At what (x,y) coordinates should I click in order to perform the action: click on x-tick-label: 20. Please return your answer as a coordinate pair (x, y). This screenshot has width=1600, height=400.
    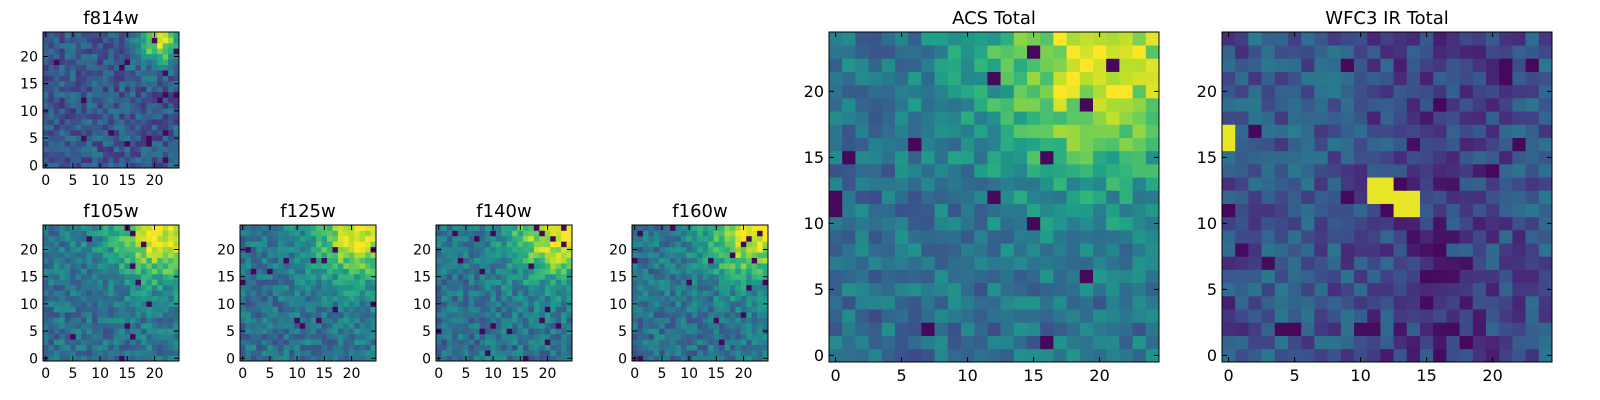
    Looking at the image, I should click on (744, 374).